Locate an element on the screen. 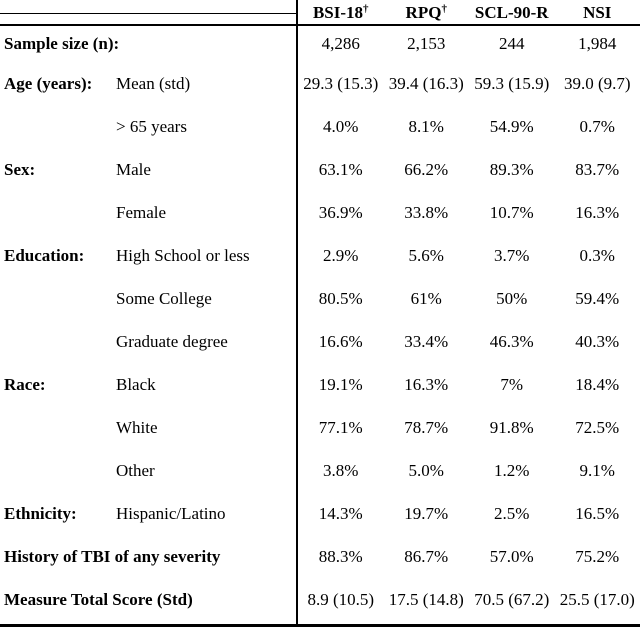 Image resolution: width=640 pixels, height=632 pixels. row-sub-label: Mean (std) is located at coordinates (153, 83).